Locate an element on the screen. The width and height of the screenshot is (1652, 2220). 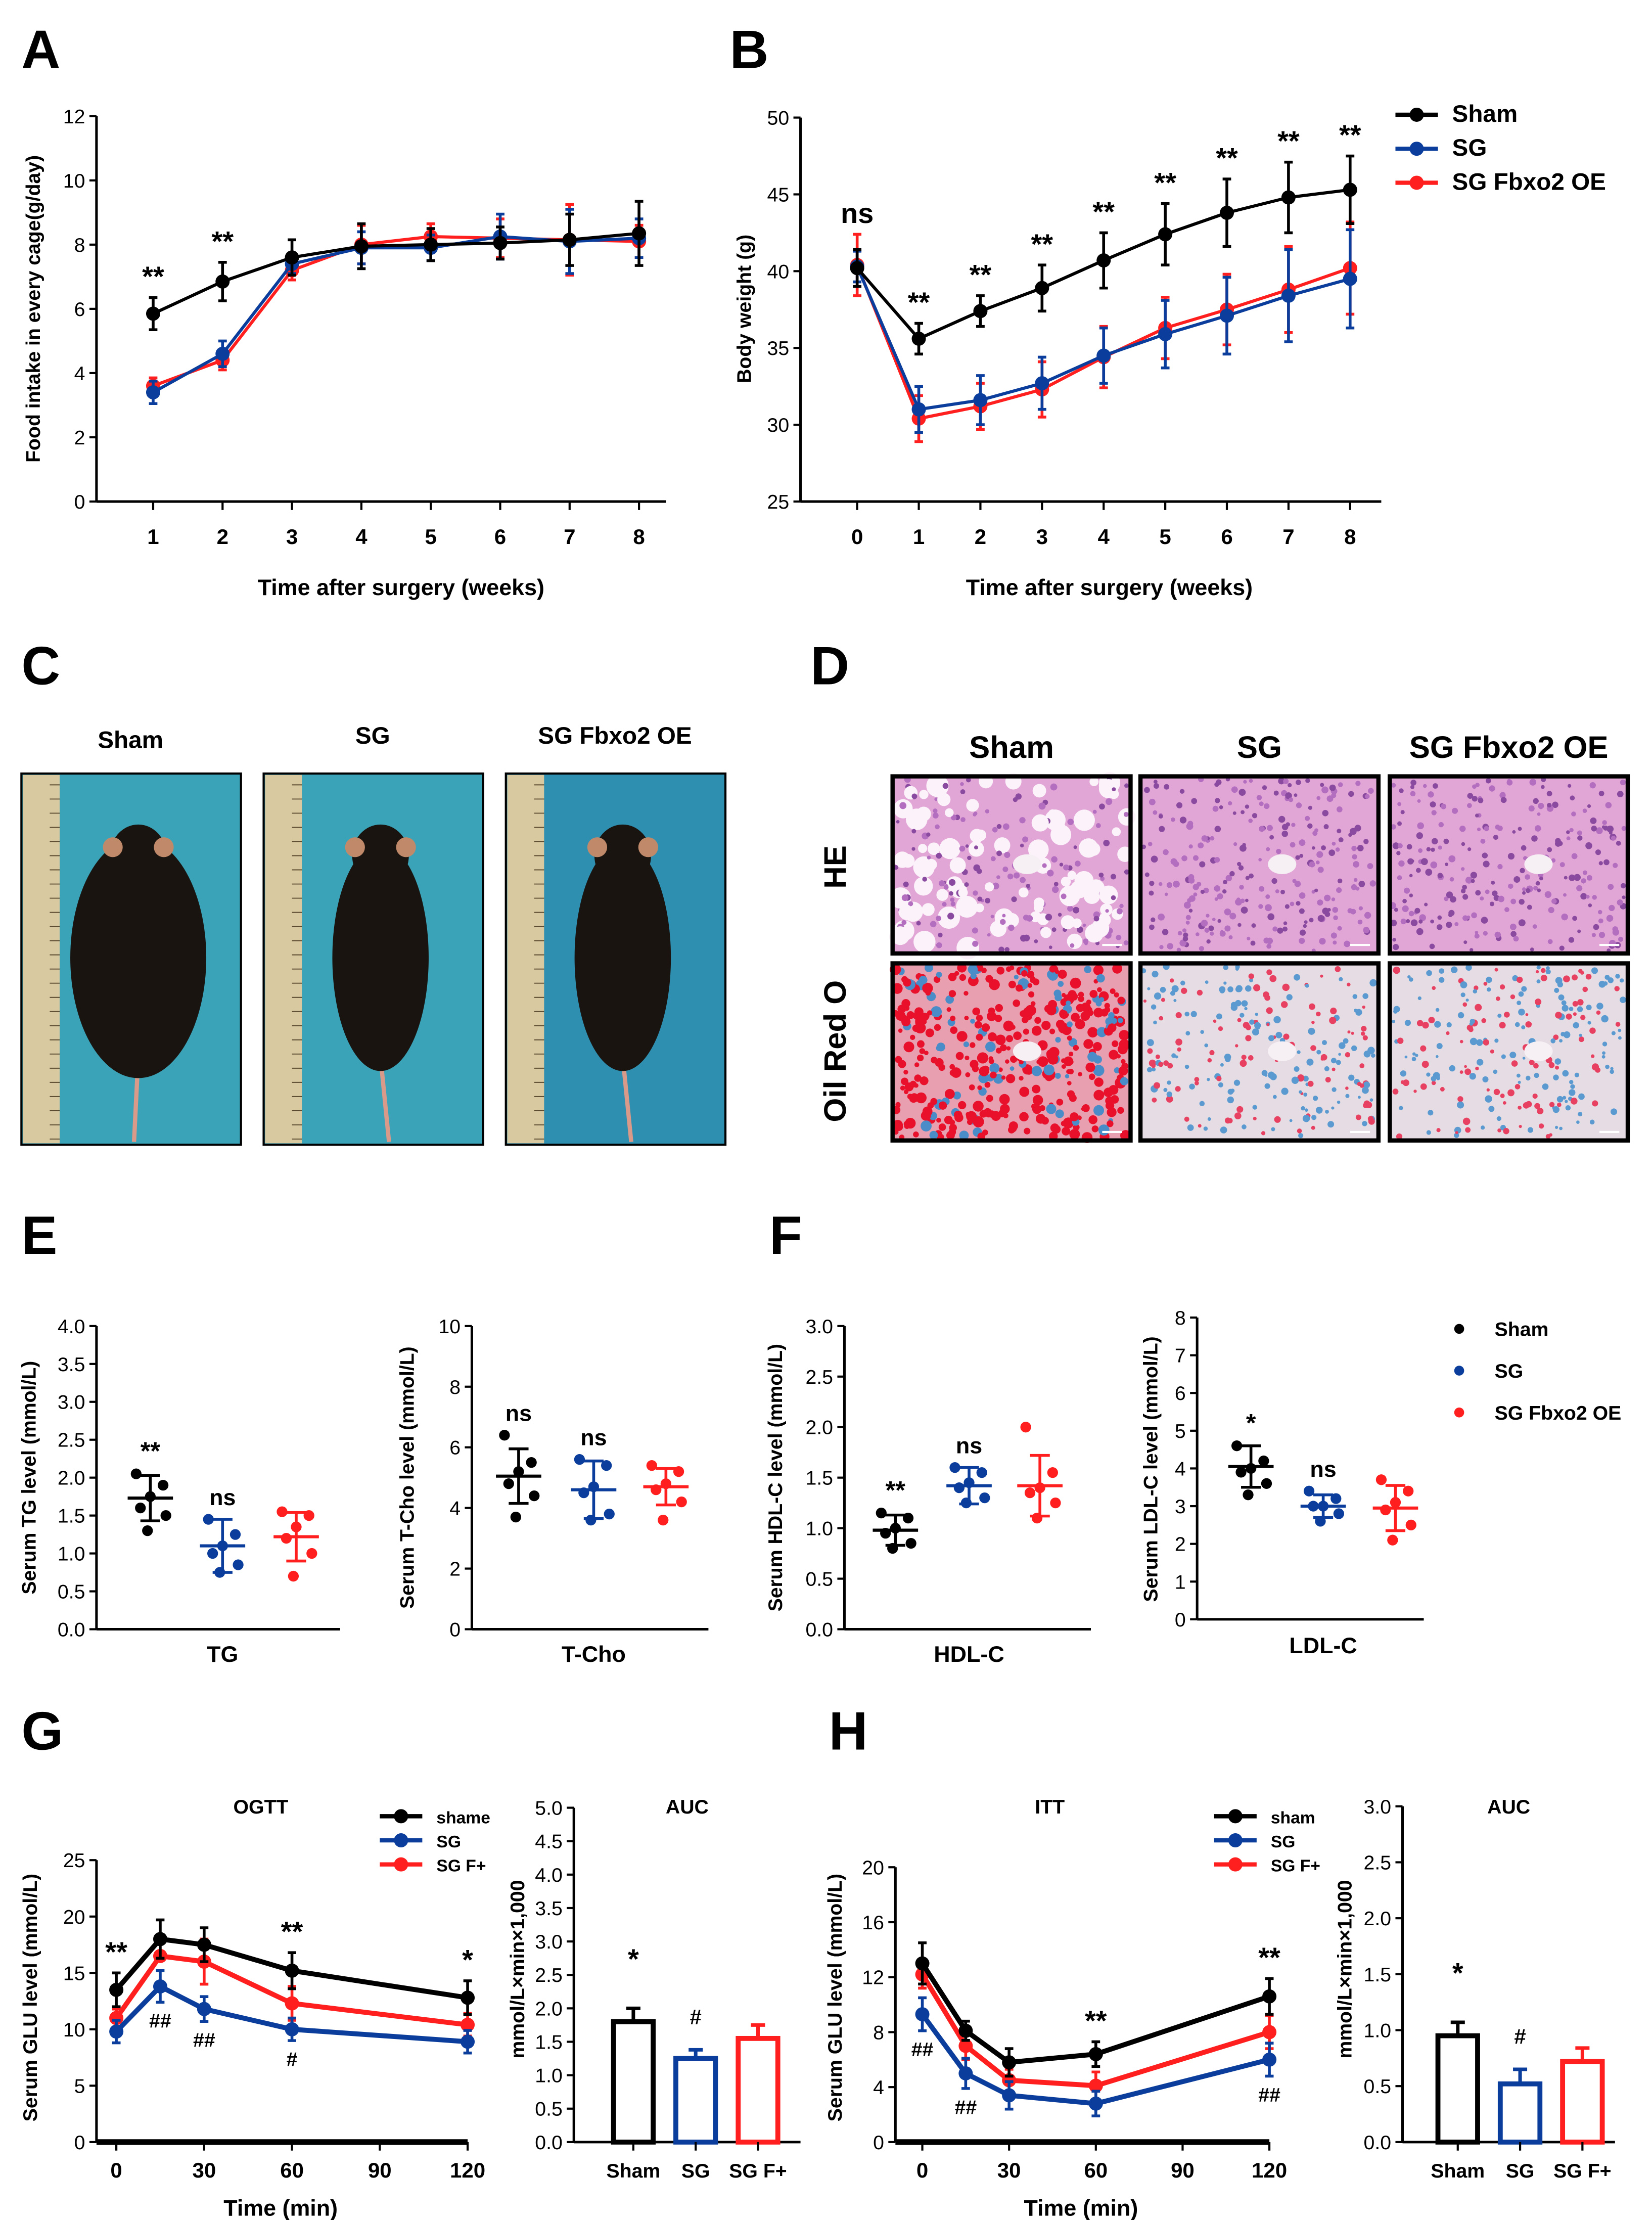
mouse-ear is located at coordinates (113, 847).